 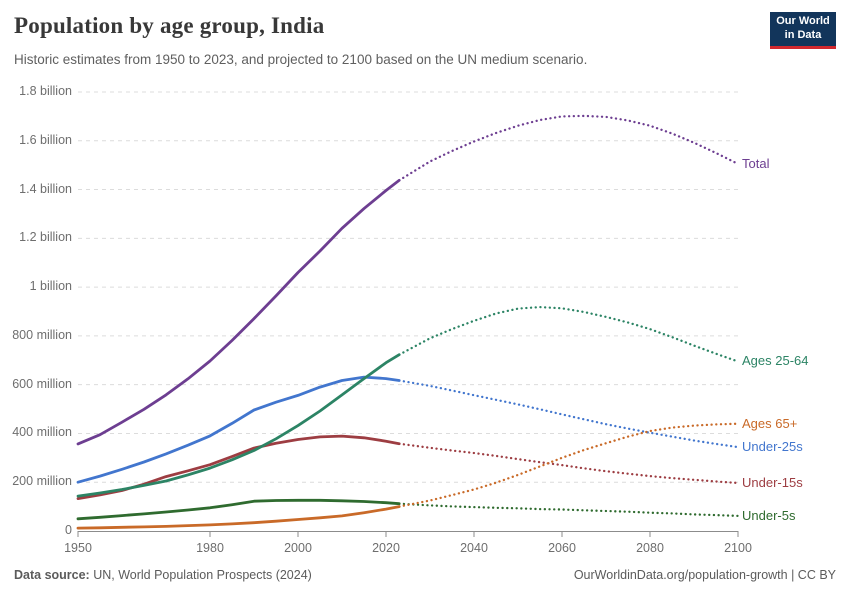 I want to click on owid-logo: Our World in Data, so click(x=803, y=30).